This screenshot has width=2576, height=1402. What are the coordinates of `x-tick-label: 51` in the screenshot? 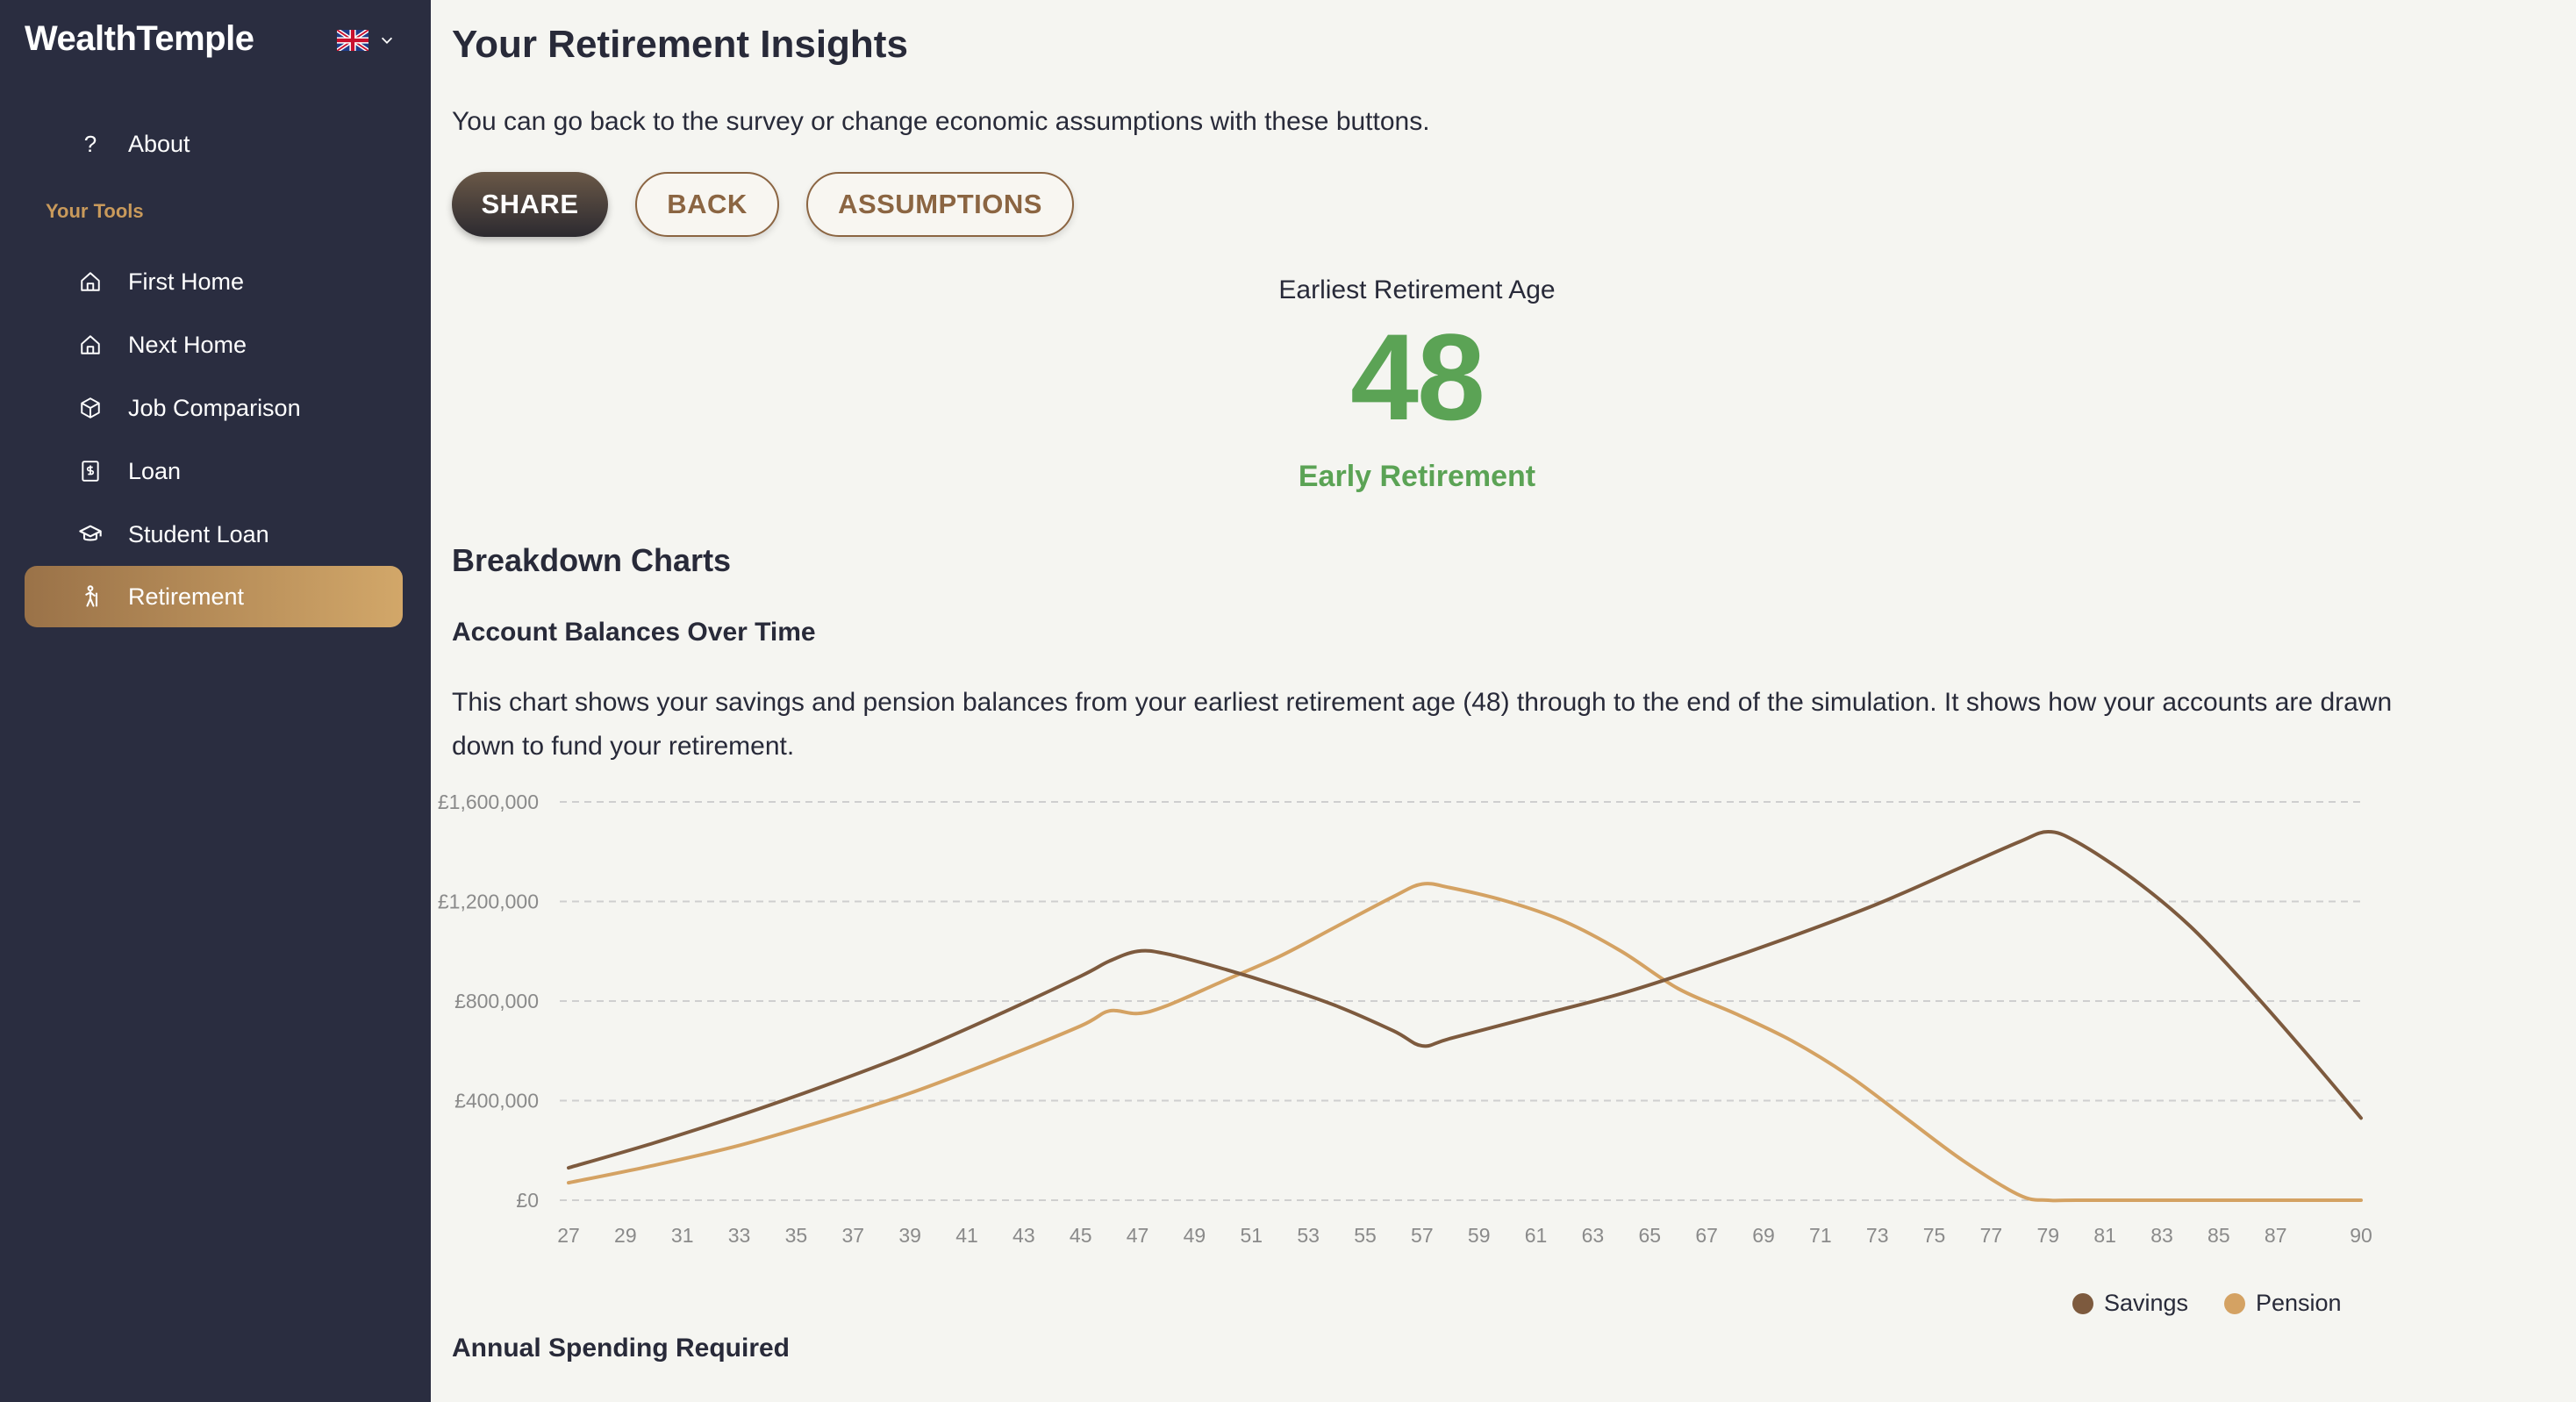 It's located at (1251, 1235).